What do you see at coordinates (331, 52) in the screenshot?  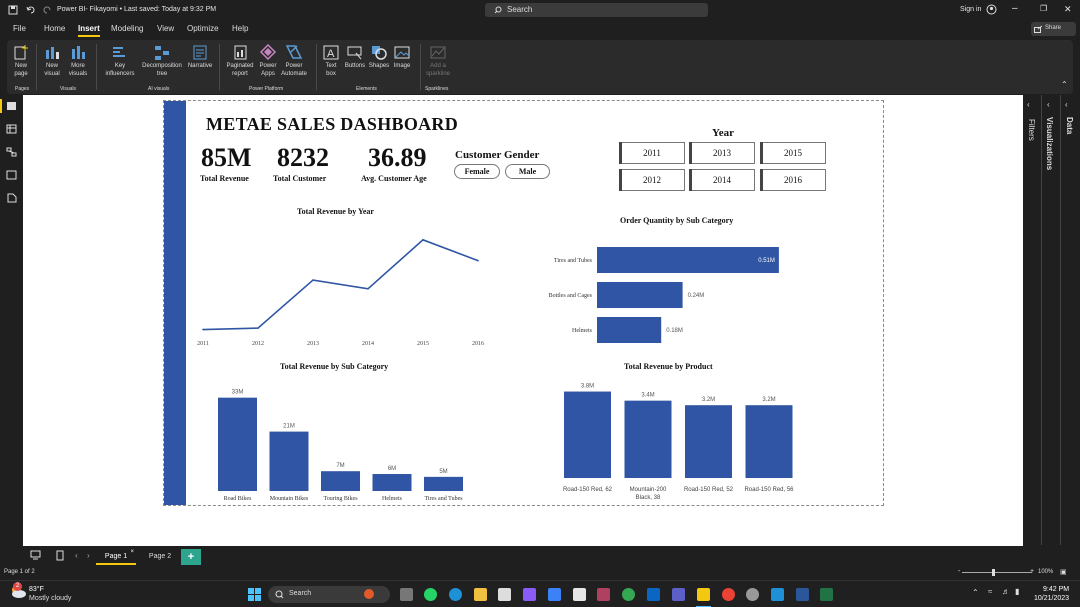 I see `text-box-icon: A` at bounding box center [331, 52].